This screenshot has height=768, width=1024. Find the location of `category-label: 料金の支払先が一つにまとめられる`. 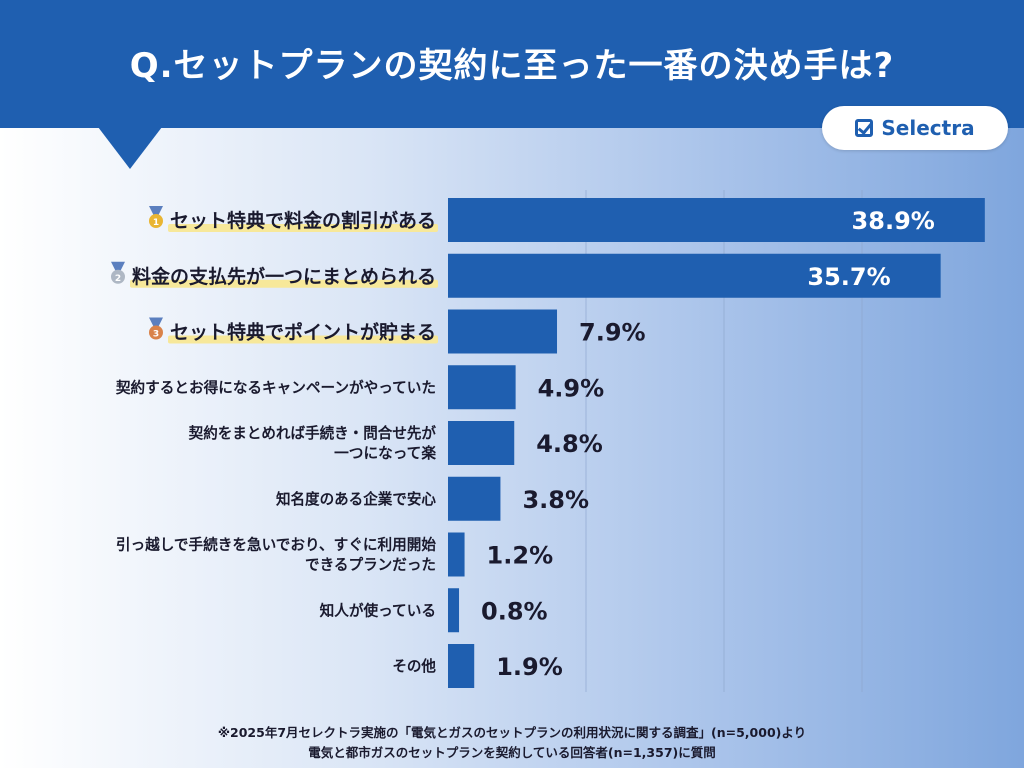

category-label: 料金の支払先が一つにまとめられる is located at coordinates (284, 276).